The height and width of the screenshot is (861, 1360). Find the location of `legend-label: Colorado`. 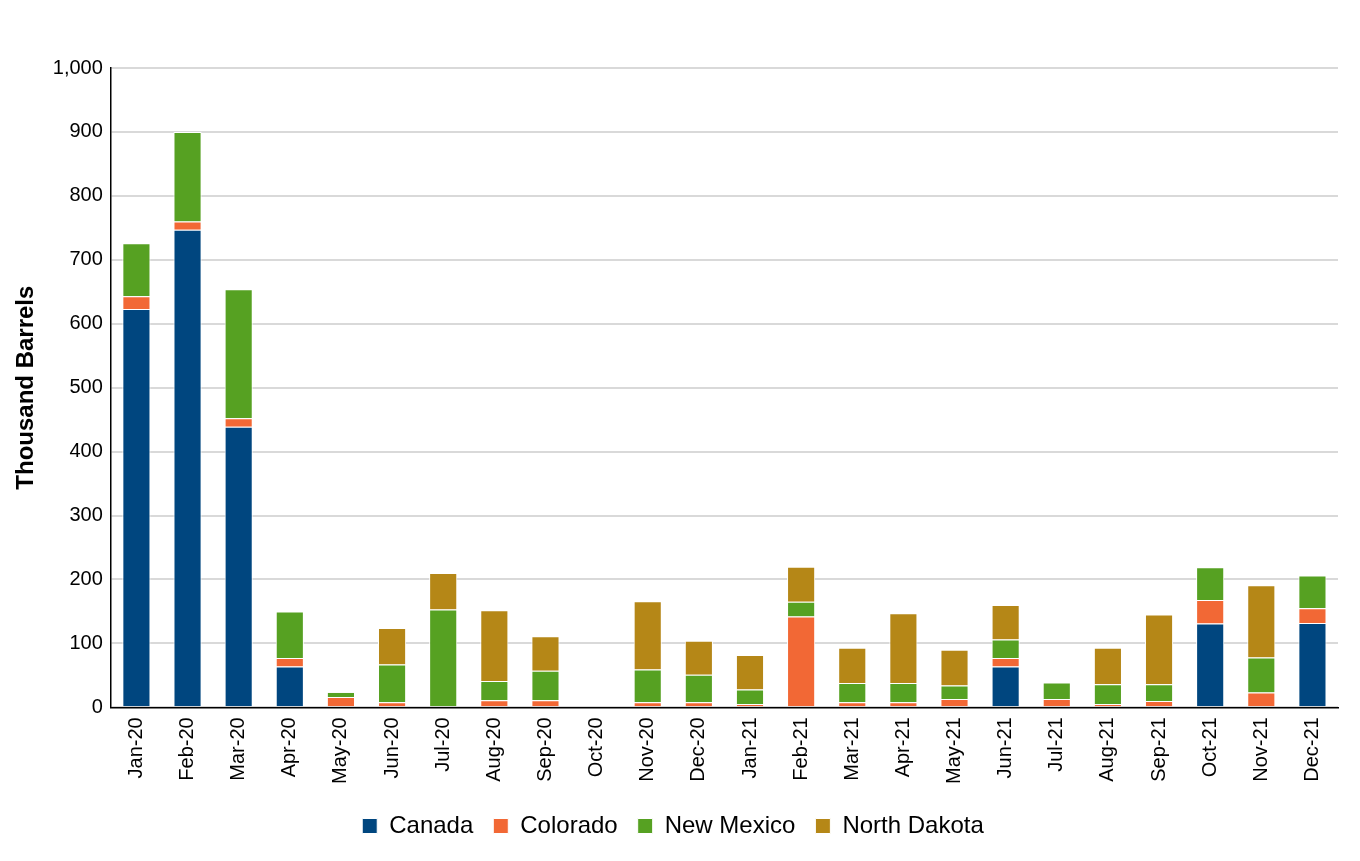

legend-label: Colorado is located at coordinates (569, 824).